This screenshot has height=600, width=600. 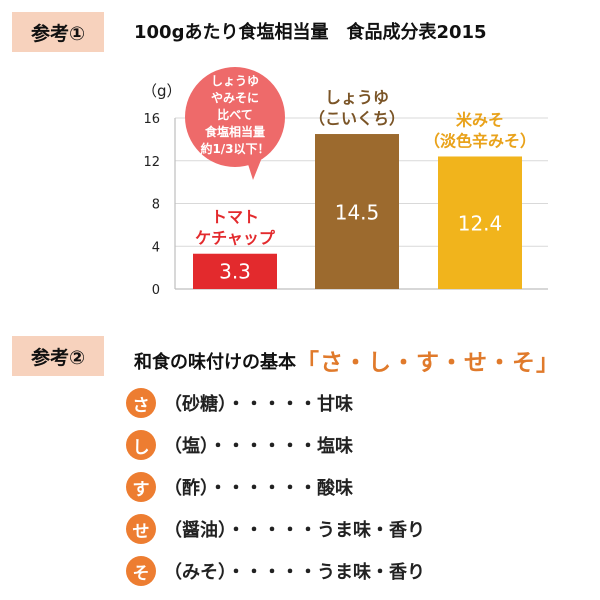 I want to click on section2-tag: 参考②, so click(x=58, y=356).